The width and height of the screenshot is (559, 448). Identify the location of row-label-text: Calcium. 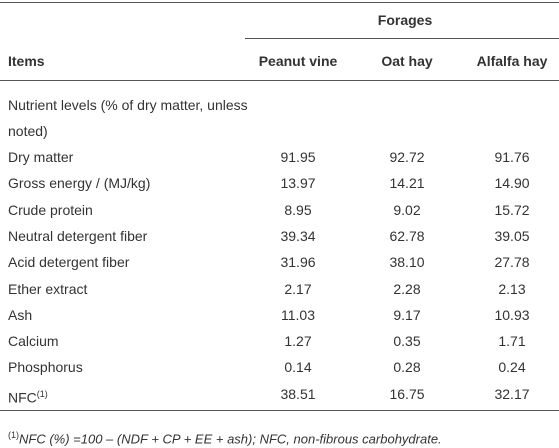
(33, 341).